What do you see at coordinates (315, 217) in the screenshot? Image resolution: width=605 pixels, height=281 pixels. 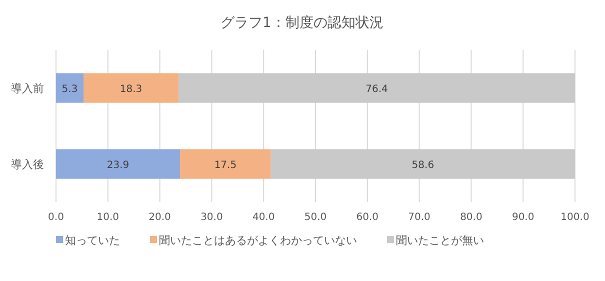 I see `x-tick-label: 50.0` at bounding box center [315, 217].